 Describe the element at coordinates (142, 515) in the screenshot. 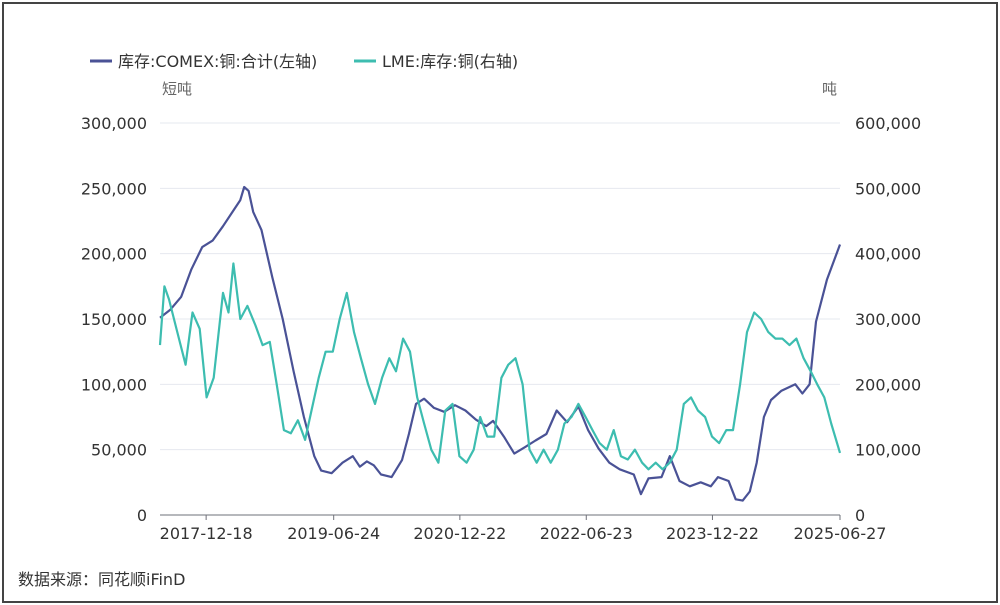

I see `left-tick-label: 0` at that location.